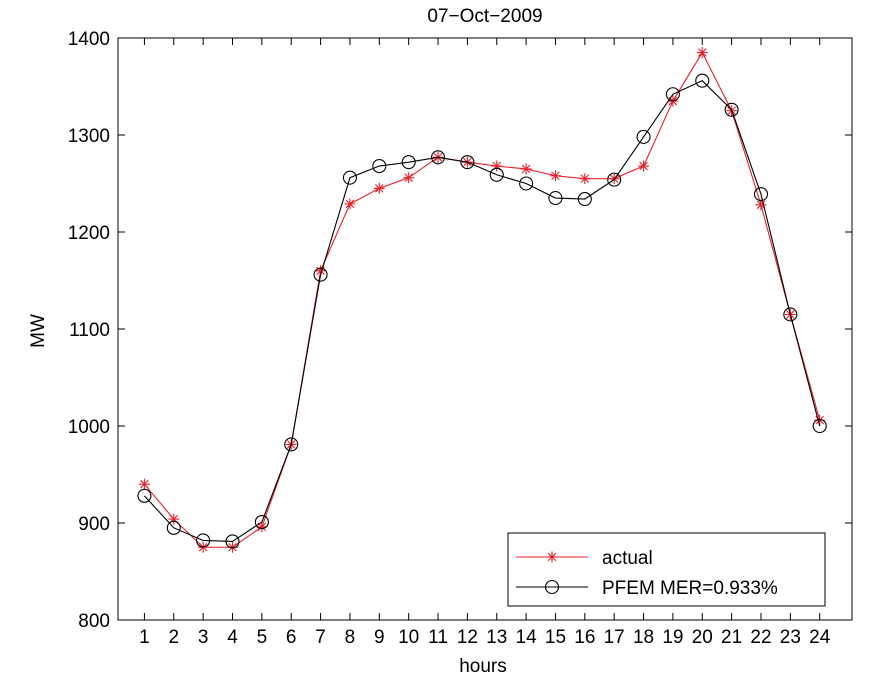  I want to click on legend: actual PFEM MER=0.933%, so click(666, 569).